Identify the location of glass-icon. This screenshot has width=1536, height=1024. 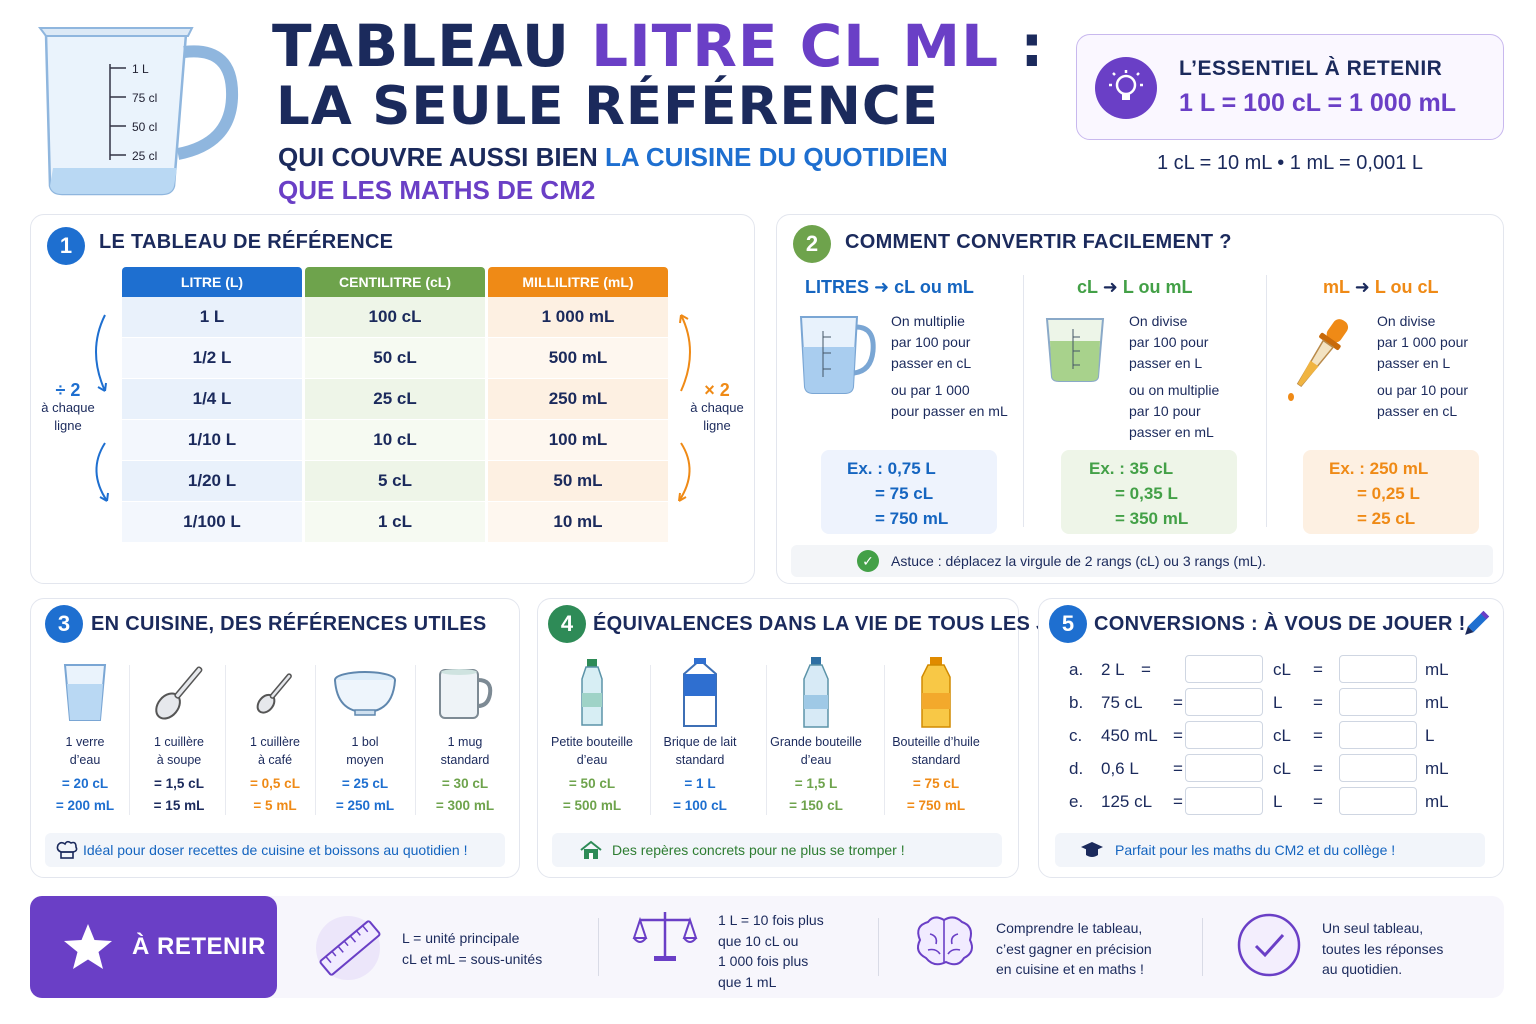
(85, 693).